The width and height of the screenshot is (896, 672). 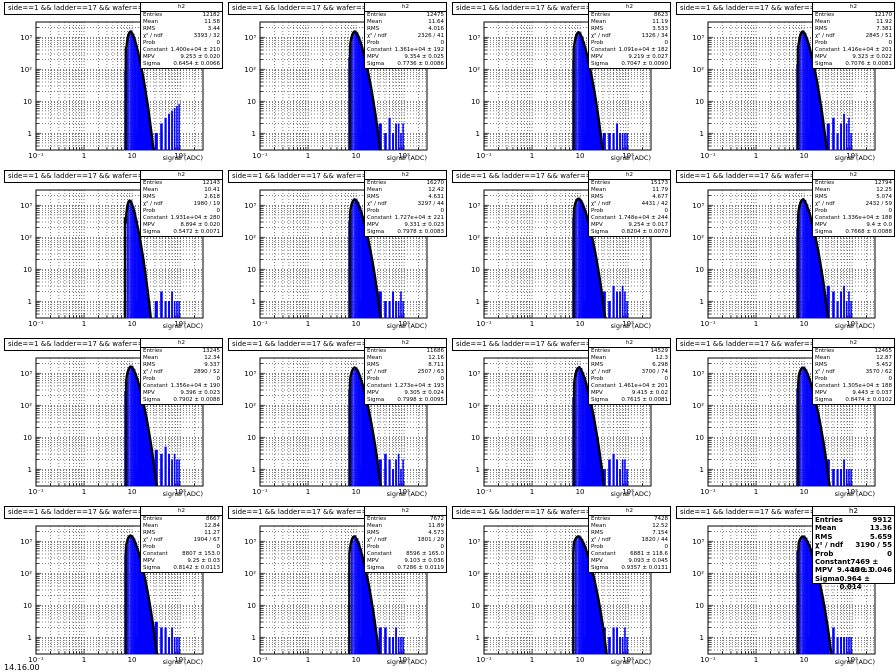 What do you see at coordinates (867, 50) in the screenshot?
I see `stats-value: 1.416e+04 ± 201` at bounding box center [867, 50].